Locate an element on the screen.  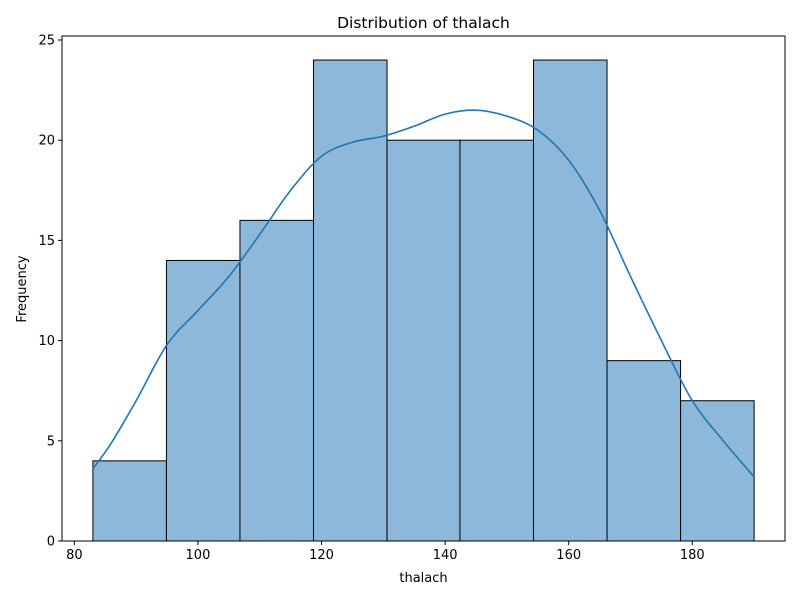
x-axis-label: thalach is located at coordinates (423, 578).